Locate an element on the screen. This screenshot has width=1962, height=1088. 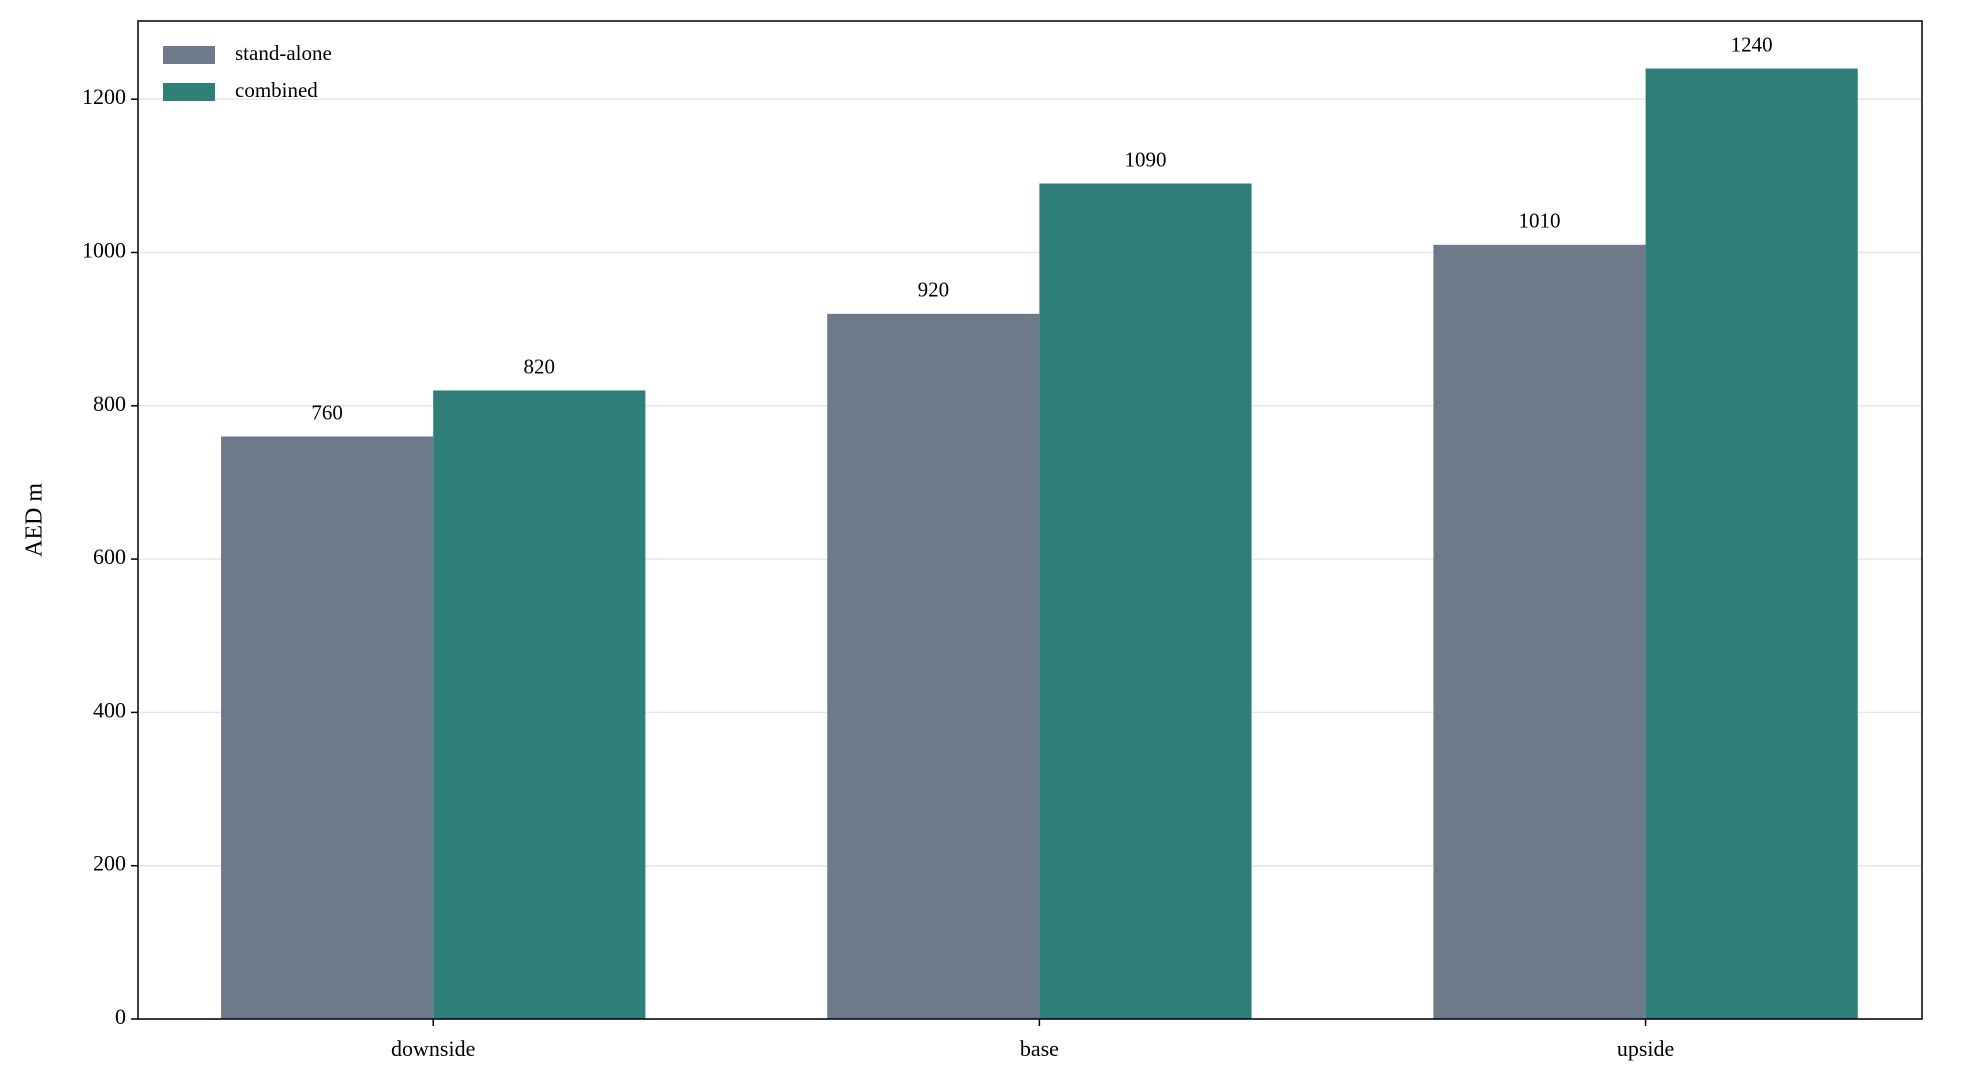
value-label: 820 is located at coordinates (540, 366).